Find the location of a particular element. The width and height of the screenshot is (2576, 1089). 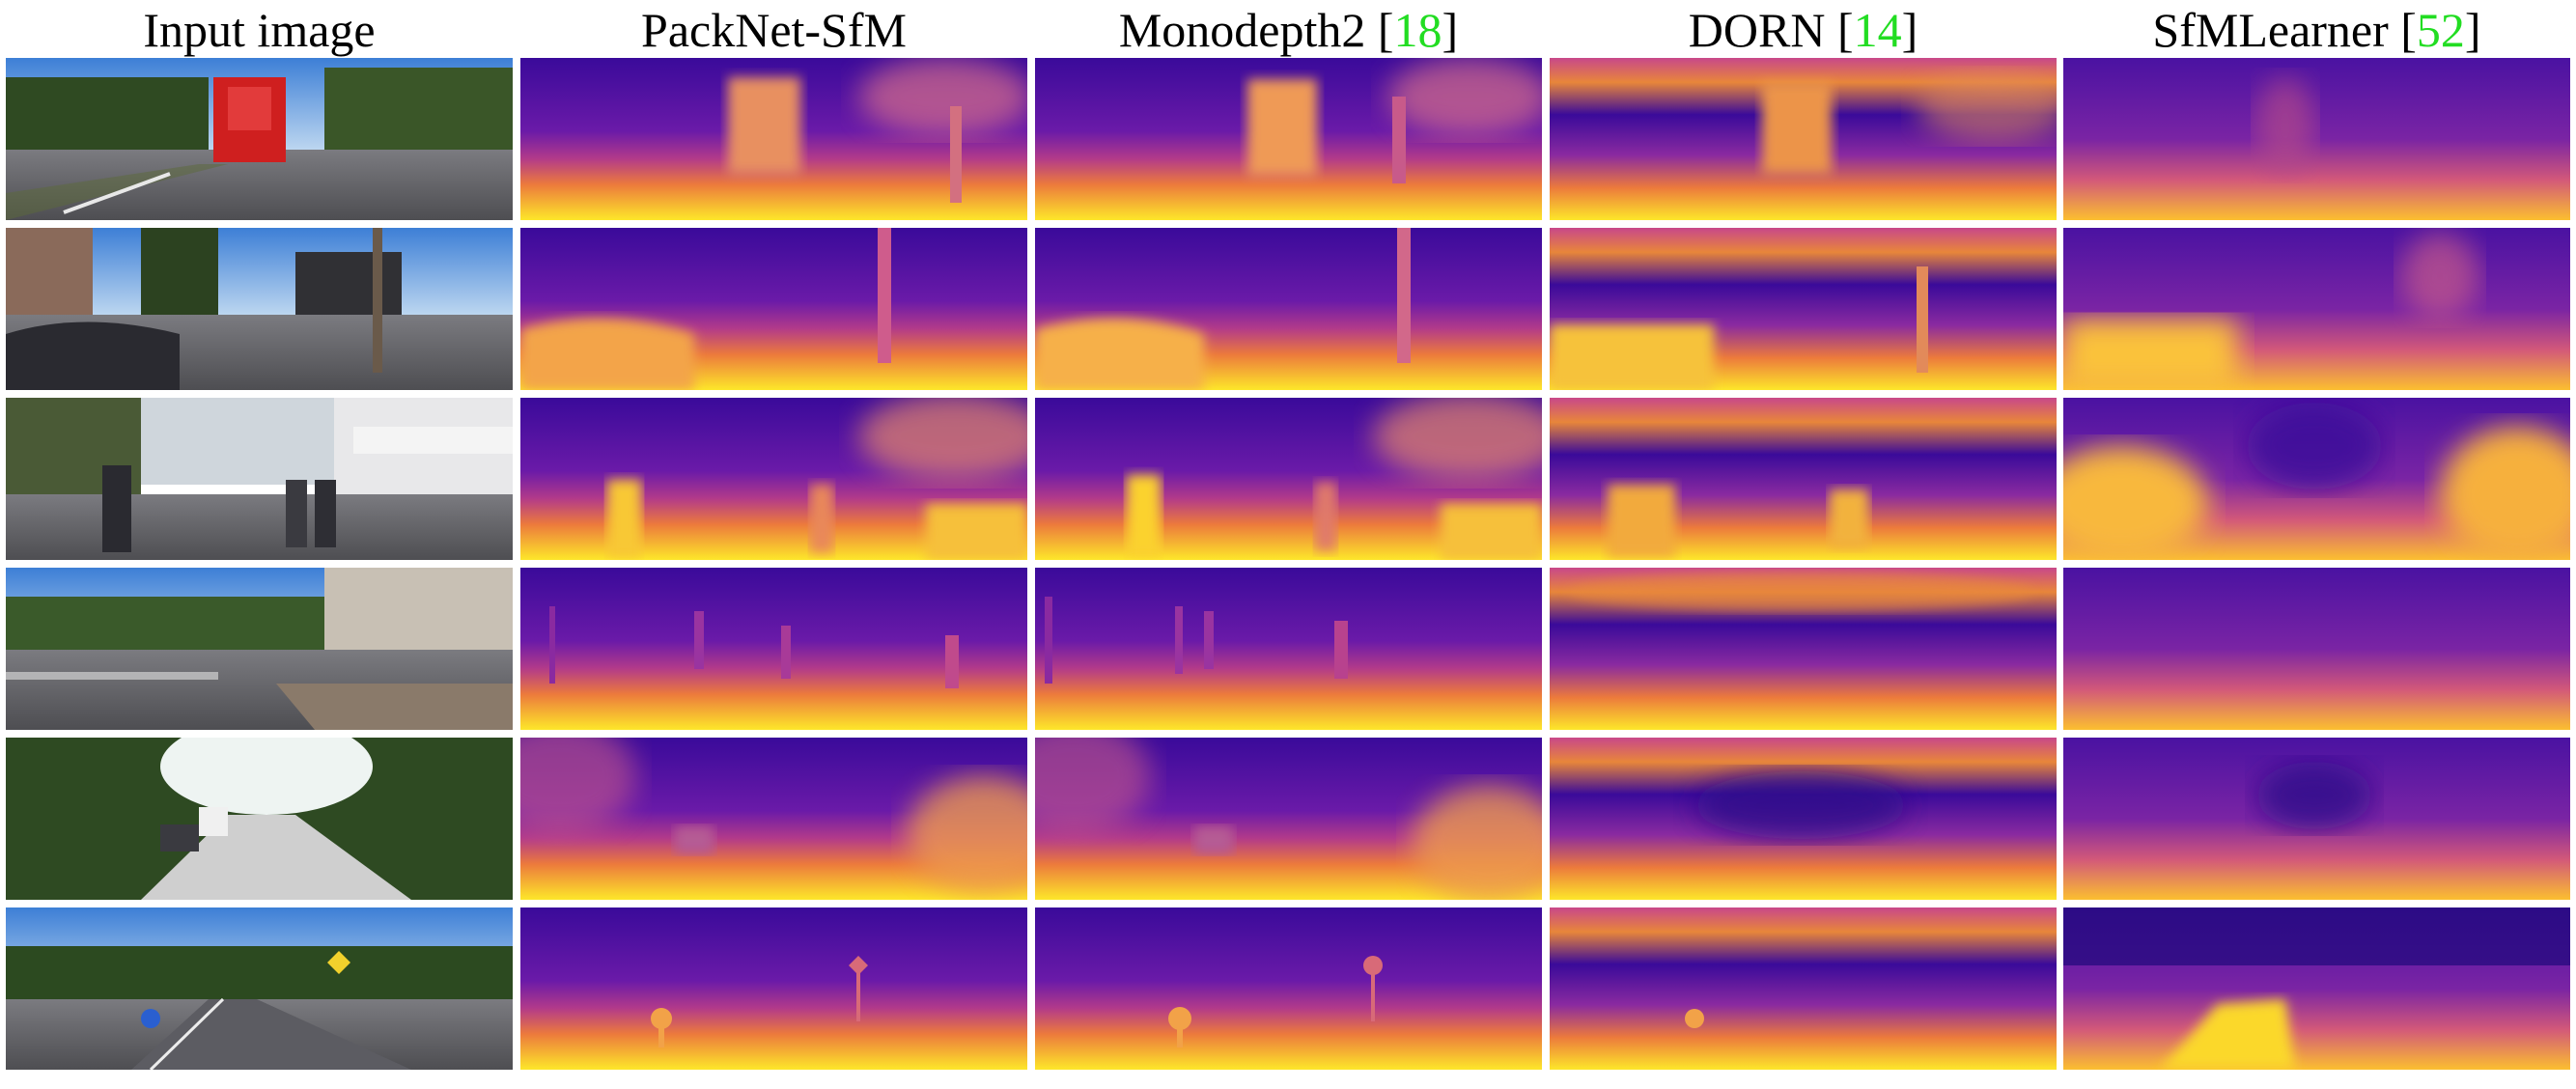

column-header-sfmlearner: SfMLearner [52] is located at coordinates (2317, 30).